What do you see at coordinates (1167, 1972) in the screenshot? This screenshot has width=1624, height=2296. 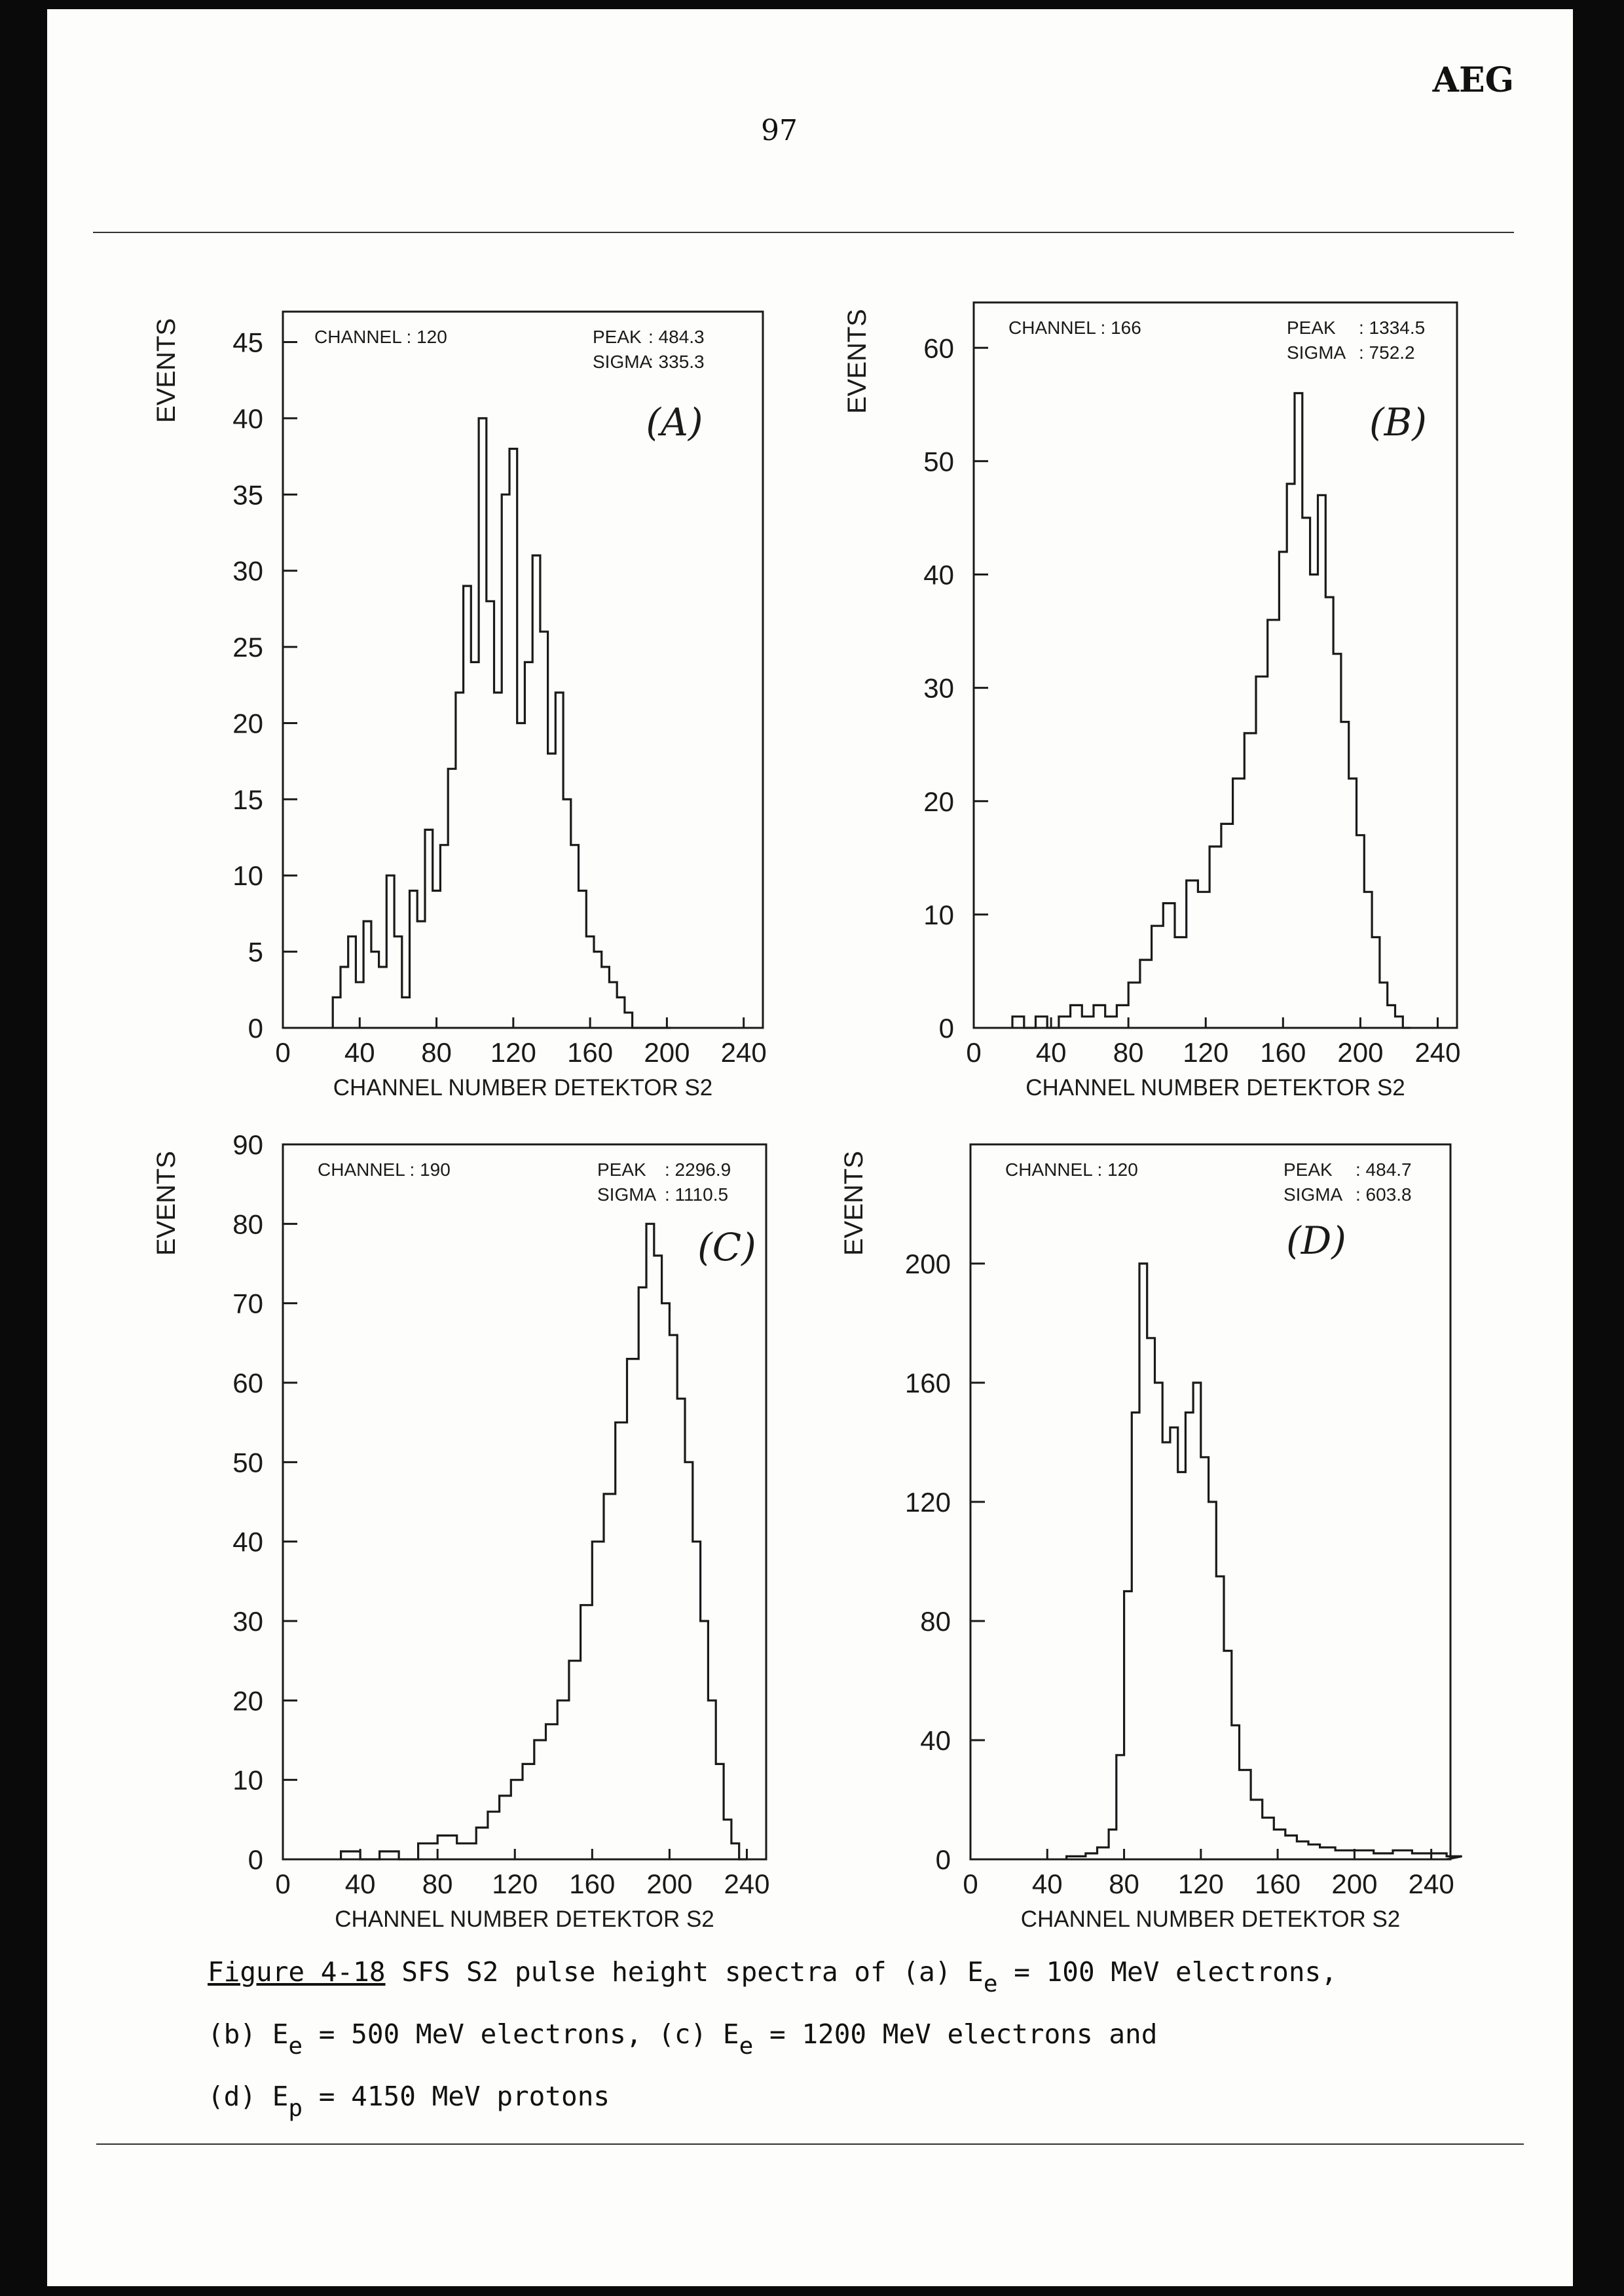 I see `caption-text: = 100 MeV electrons,` at bounding box center [1167, 1972].